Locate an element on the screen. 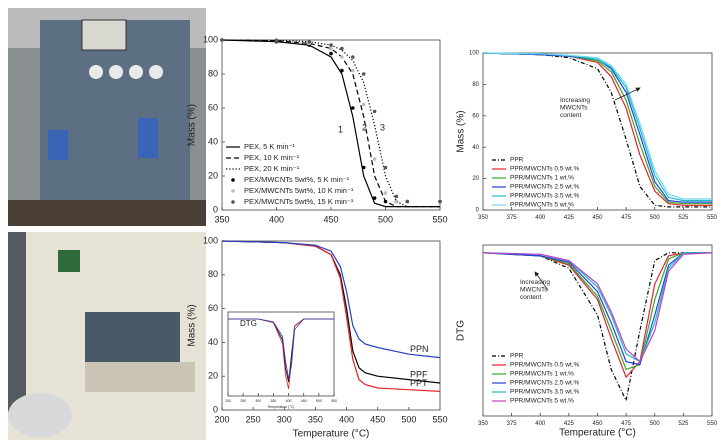 This screenshot has height=445, width=726. photo-instrument is located at coordinates (107, 117).